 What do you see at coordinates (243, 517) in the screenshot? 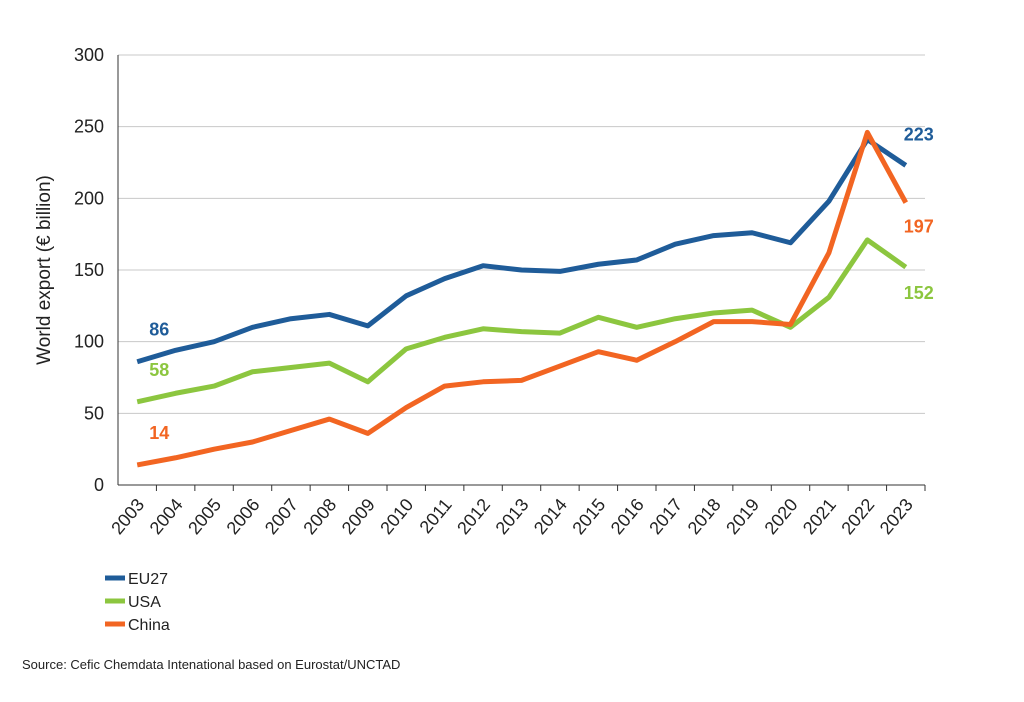
I see `x-tick-label: 2006` at bounding box center [243, 517].